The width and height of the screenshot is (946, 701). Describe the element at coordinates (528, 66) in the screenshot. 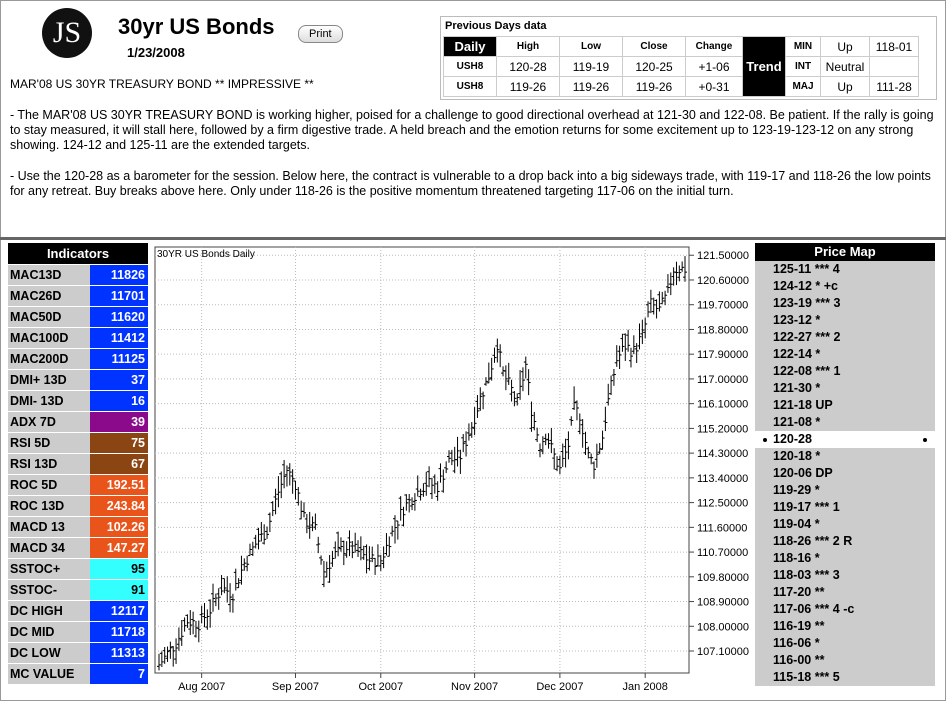

I see `row-1-high: 120-28` at that location.